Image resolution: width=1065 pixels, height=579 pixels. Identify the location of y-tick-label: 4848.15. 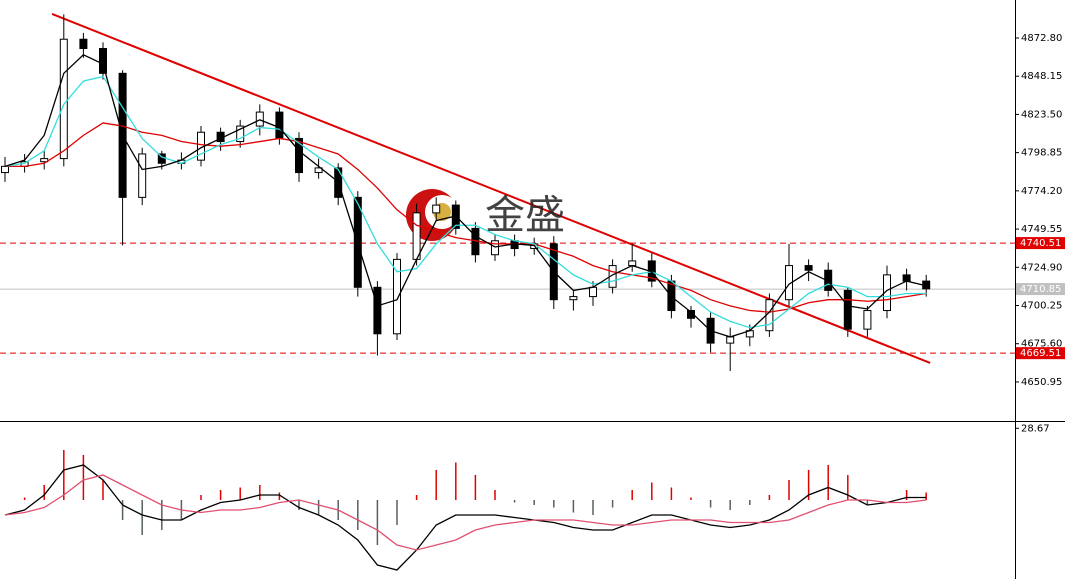
(1041, 76).